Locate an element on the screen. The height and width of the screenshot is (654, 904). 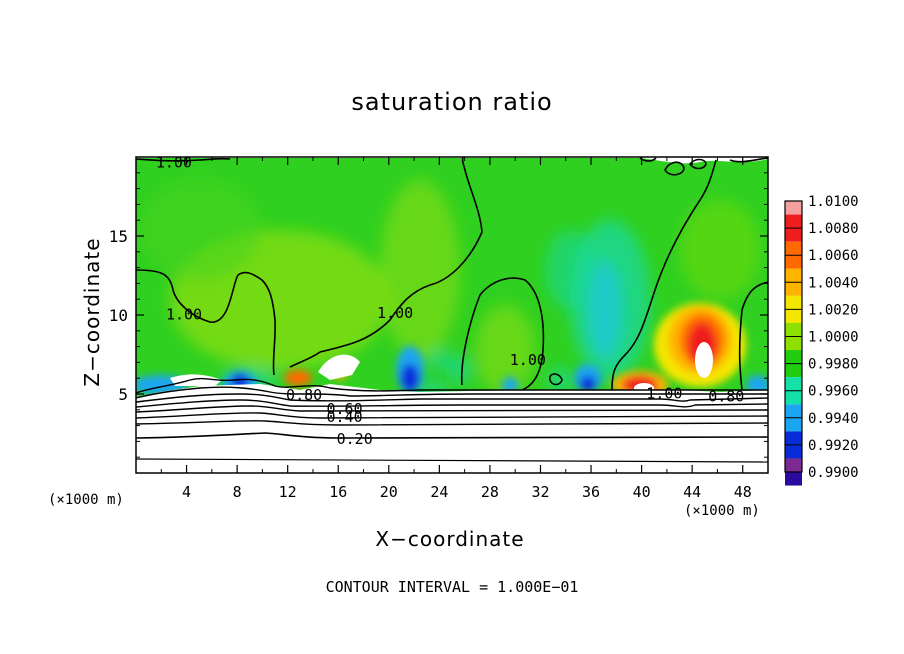
y-tick-label: 5 is located at coordinates (123, 394).